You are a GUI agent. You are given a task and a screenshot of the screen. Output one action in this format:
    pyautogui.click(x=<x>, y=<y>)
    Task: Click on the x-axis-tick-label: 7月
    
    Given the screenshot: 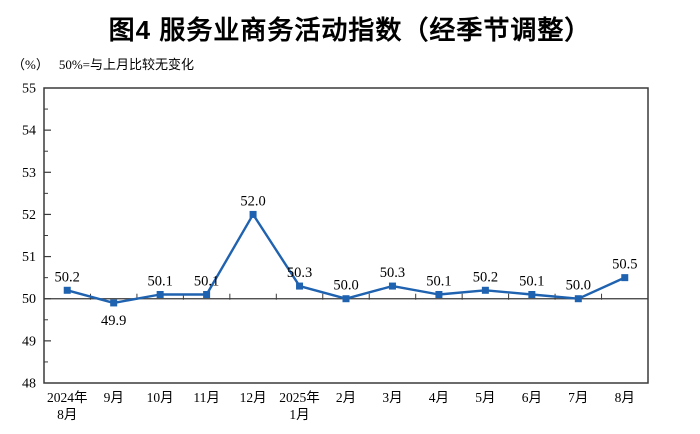 What is the action you would take?
    pyautogui.click(x=578, y=397)
    